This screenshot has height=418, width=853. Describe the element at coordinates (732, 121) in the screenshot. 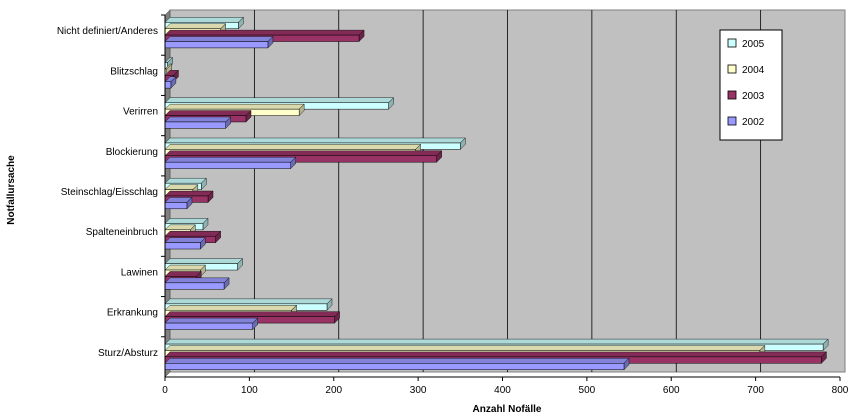

I see `legend-swatch-2002` at that location.